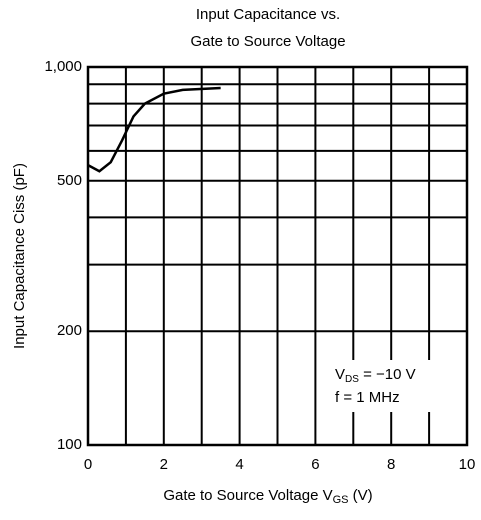 Image resolution: width=481 pixels, height=520 pixels. What do you see at coordinates (88, 464) in the screenshot?
I see `x-tick-label: 0` at bounding box center [88, 464].